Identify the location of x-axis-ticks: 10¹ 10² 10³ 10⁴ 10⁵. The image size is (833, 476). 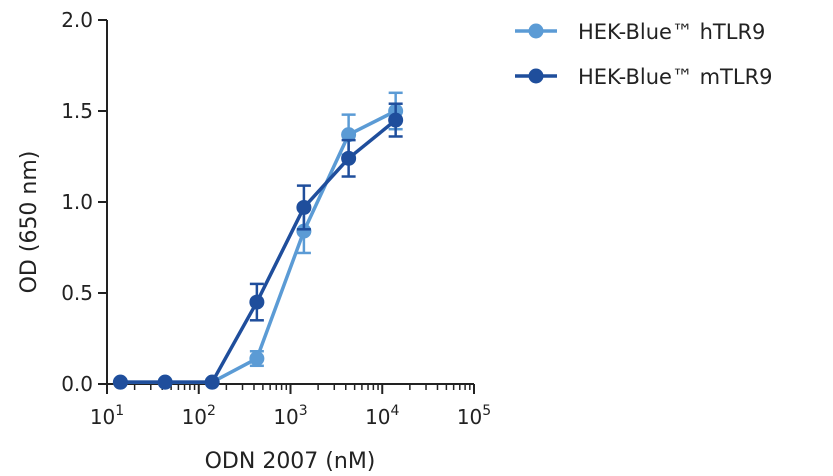
(290, 406).